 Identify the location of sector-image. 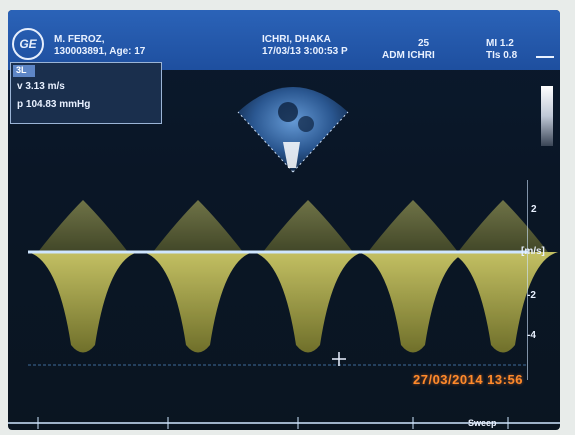
(293, 130).